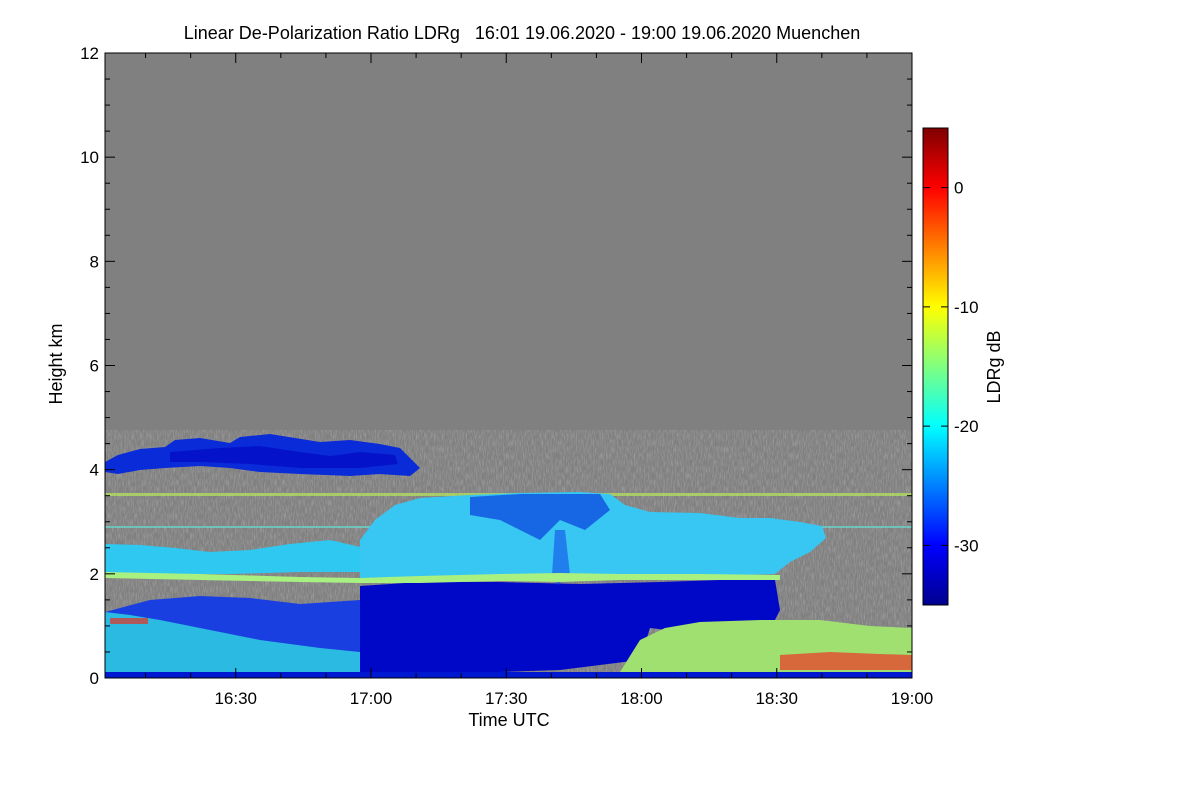  What do you see at coordinates (508, 720) in the screenshot?
I see `x-axis-label: Time UTC` at bounding box center [508, 720].